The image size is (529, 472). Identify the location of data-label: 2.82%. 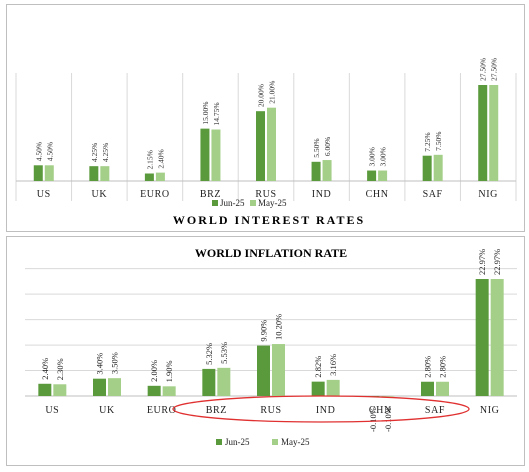
(318, 367).